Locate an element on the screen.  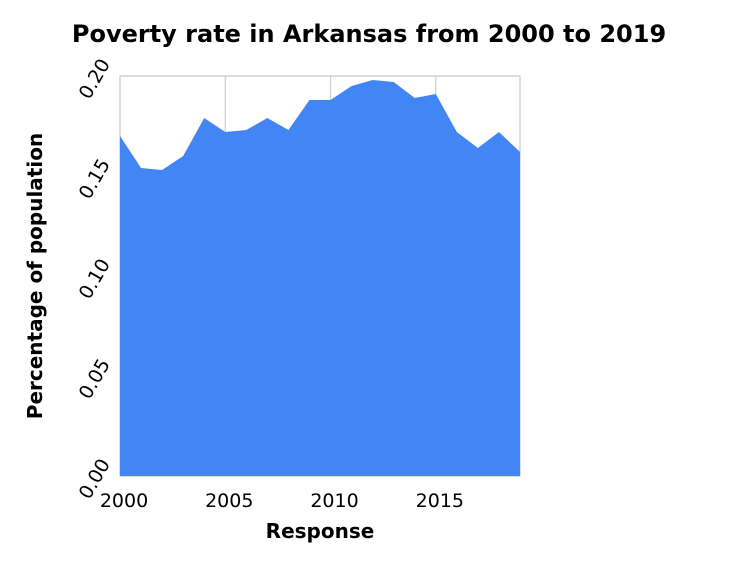
x-tick-label-1: 2005 is located at coordinates (229, 501).